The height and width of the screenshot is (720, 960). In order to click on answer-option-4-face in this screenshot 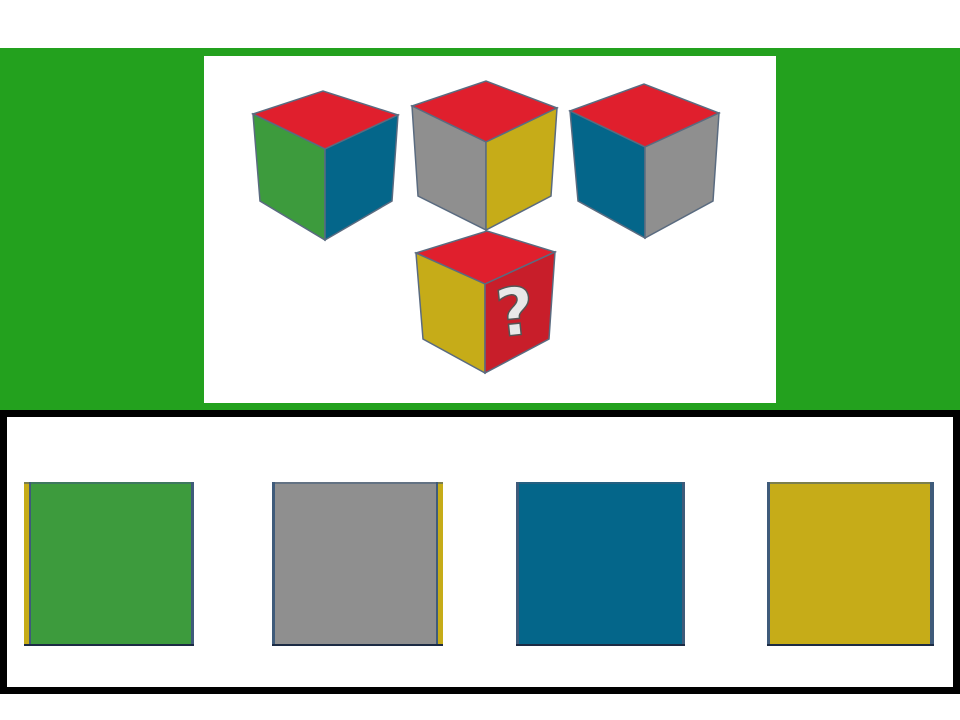, I will do `click(850, 563)`.